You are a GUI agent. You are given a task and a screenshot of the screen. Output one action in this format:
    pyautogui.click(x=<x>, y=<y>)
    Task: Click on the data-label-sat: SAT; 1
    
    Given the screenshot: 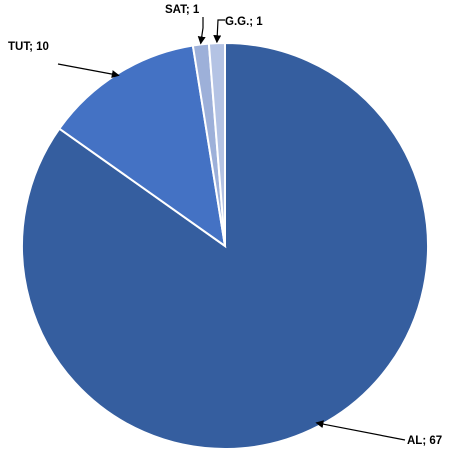 What is the action you would take?
    pyautogui.click(x=182, y=10)
    